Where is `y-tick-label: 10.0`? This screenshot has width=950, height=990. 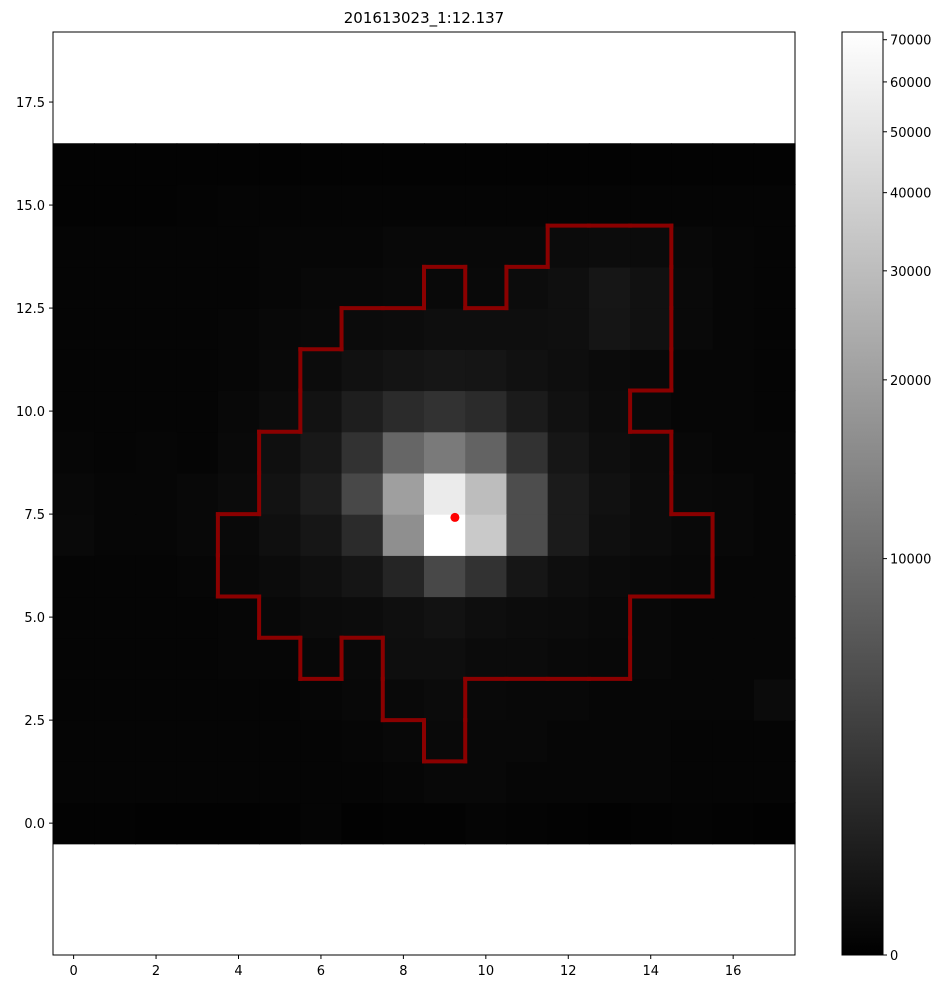 y-tick-label: 10.0 is located at coordinates (30, 412).